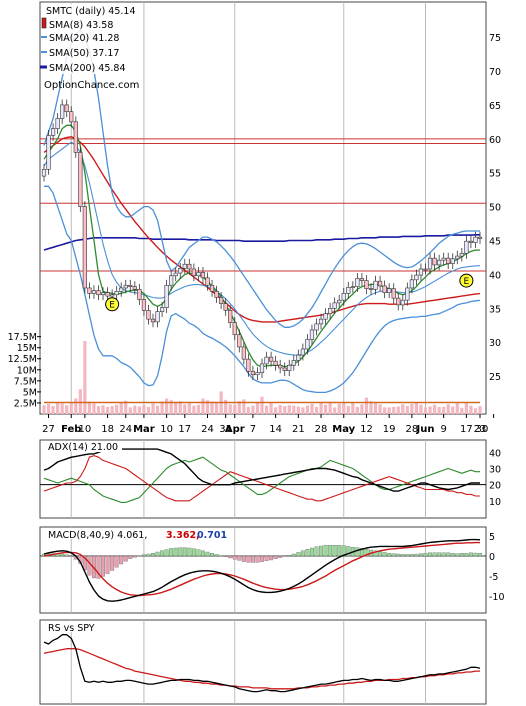 Image resolution: width=526 pixels, height=706 pixels. I want to click on macd-lines, so click(262, 570).